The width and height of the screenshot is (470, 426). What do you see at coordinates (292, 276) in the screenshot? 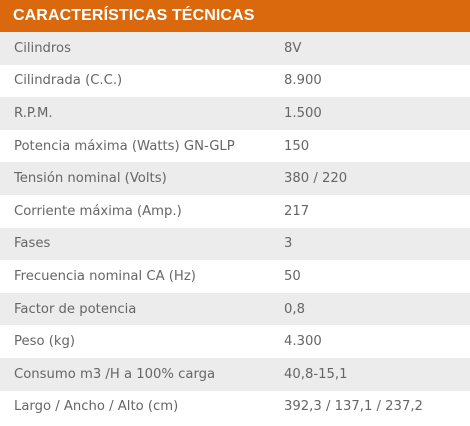
I see `spec-value: 50` at bounding box center [292, 276].